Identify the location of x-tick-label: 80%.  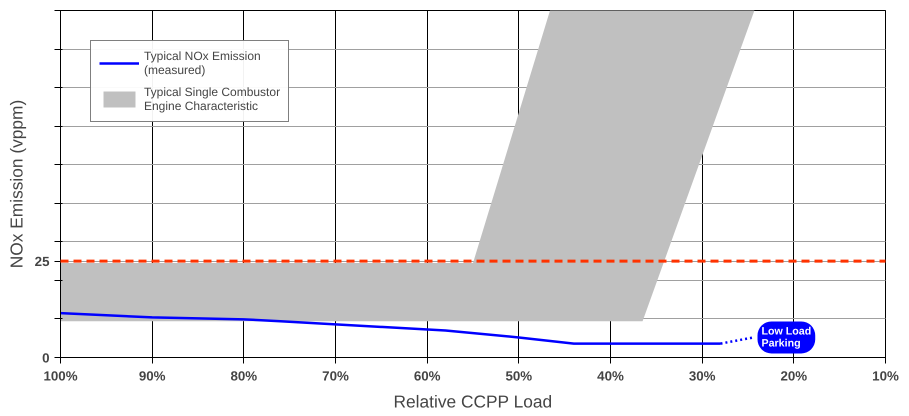
(244, 376).